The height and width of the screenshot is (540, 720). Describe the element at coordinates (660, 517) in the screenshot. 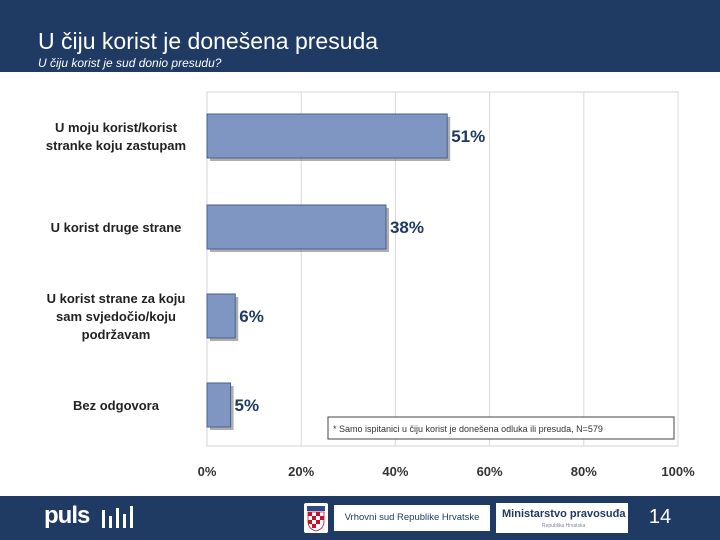

I see `page-number: 14` at that location.